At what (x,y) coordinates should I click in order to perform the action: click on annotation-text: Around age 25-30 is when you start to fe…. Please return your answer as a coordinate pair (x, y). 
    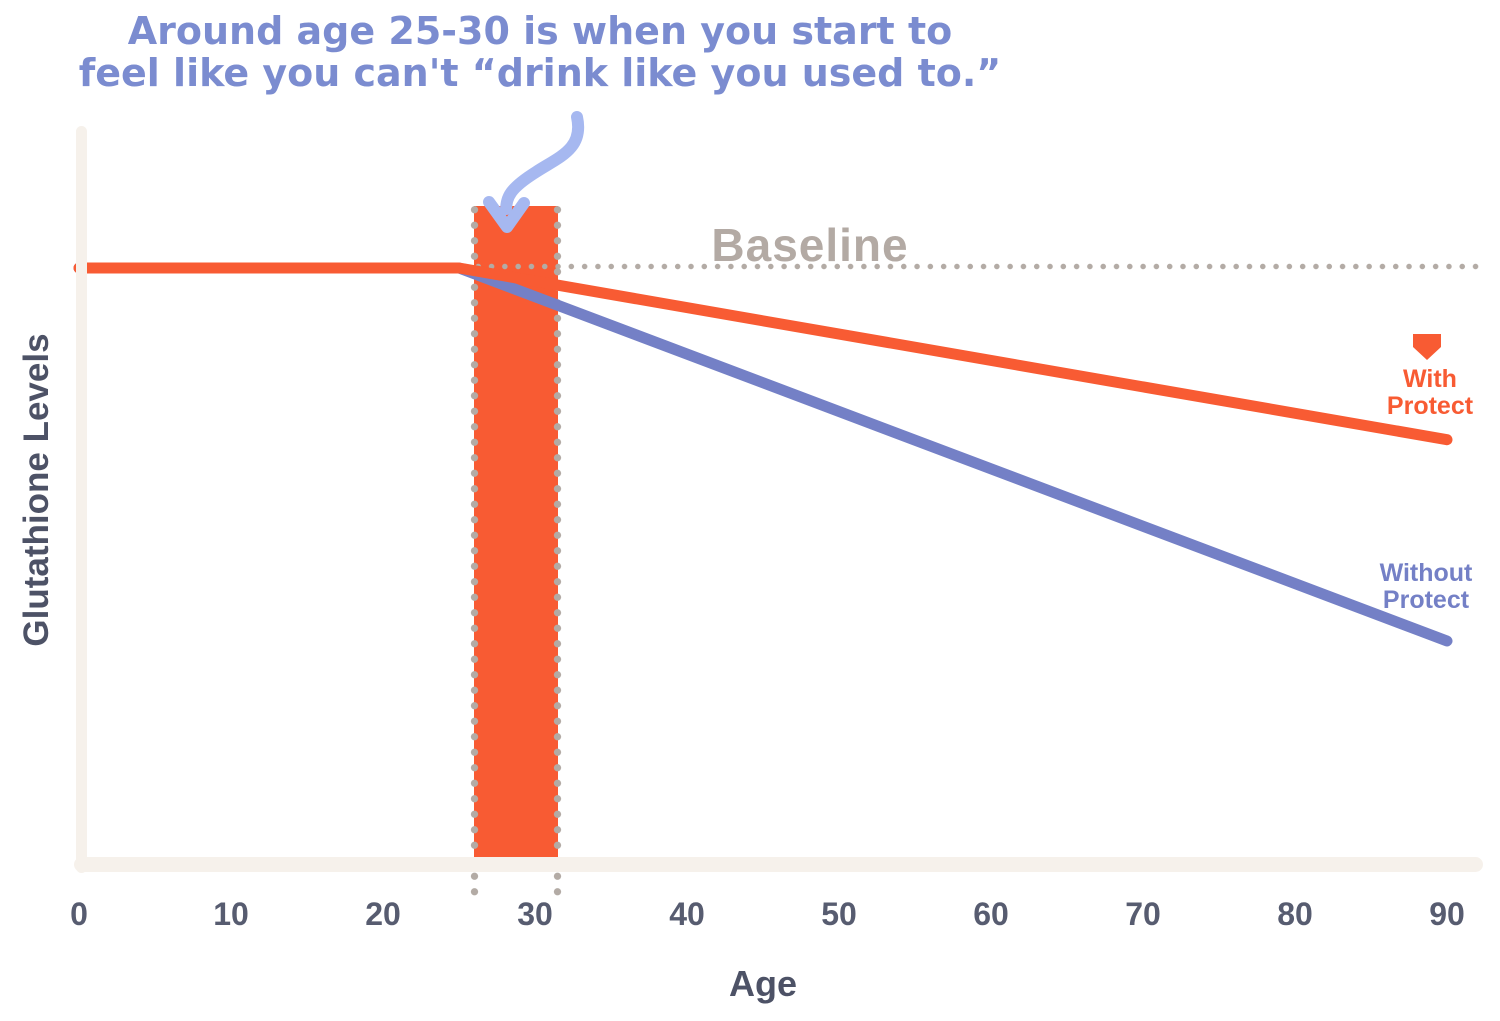
    Looking at the image, I should click on (540, 52).